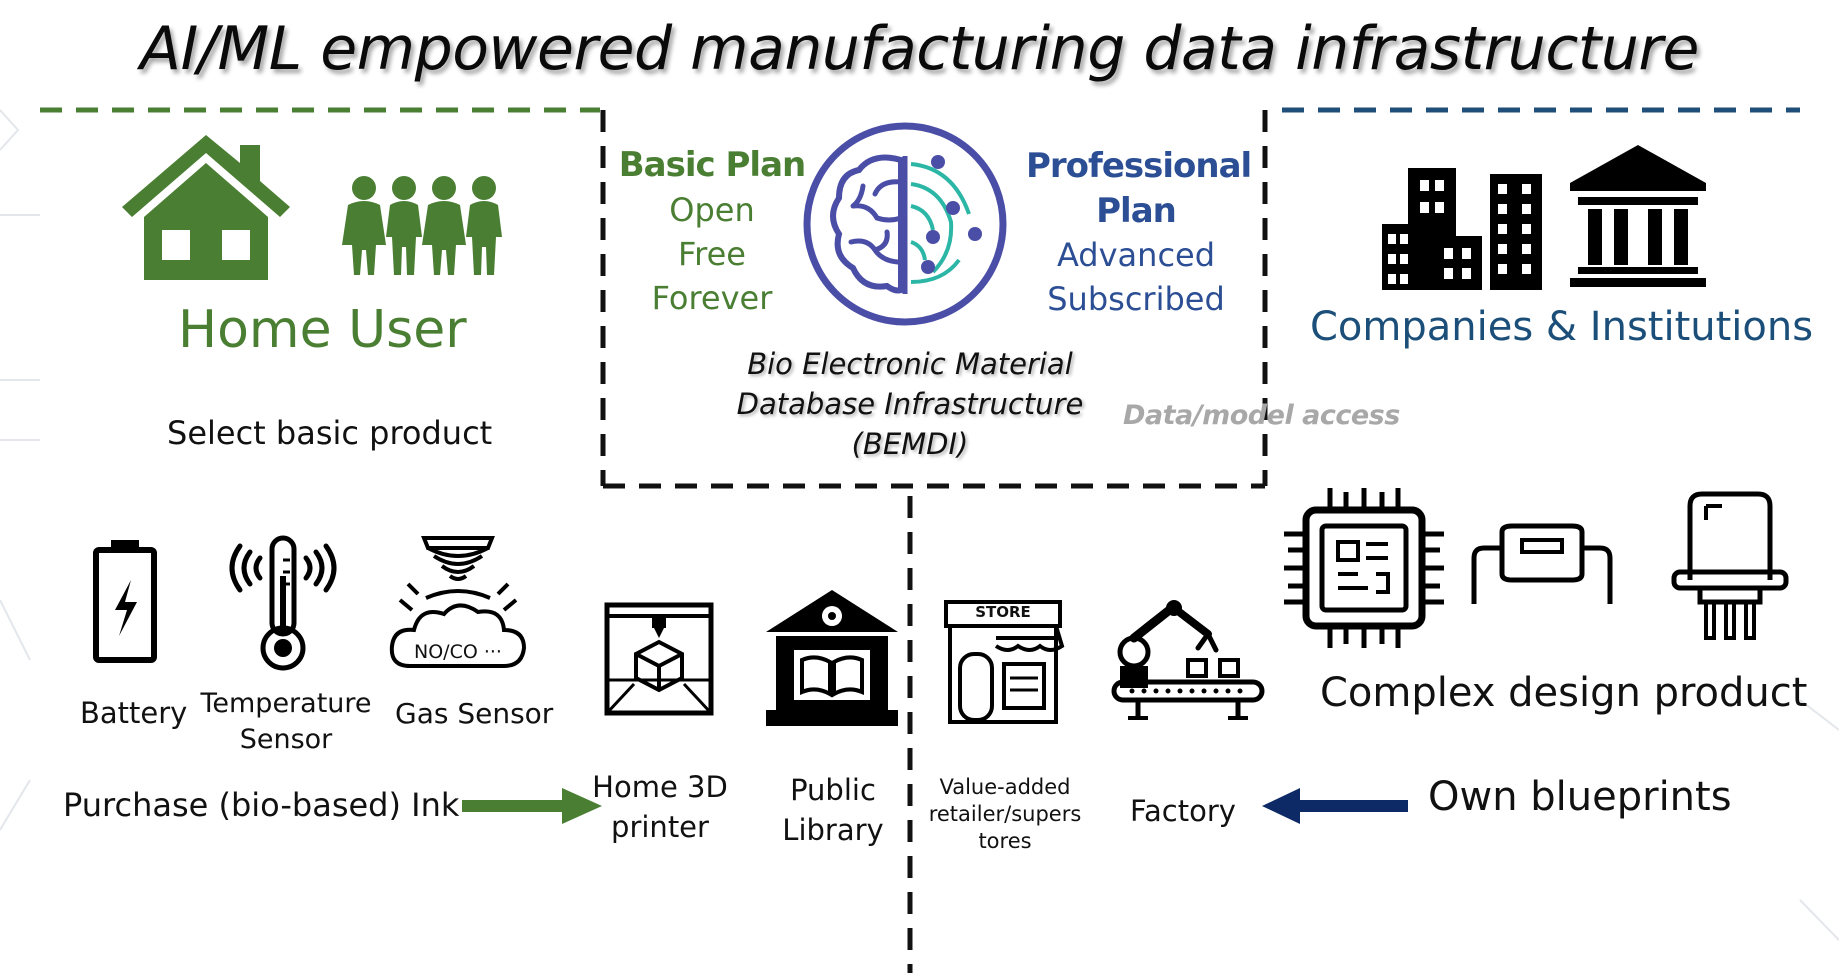 This screenshot has width=1839, height=973. I want to click on institution-icon, so click(1638, 216).